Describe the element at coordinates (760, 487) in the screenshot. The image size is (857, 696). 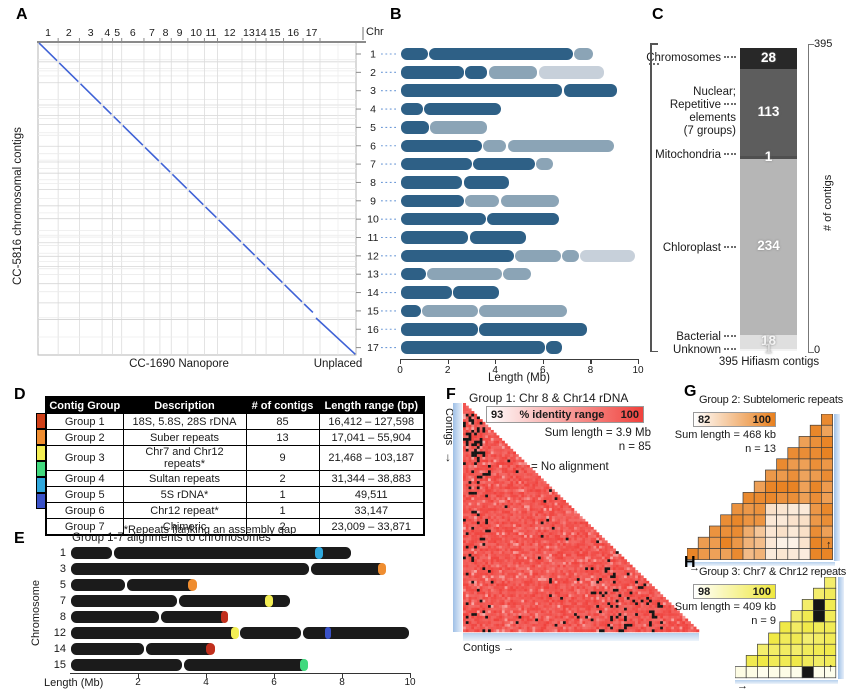
I see `panel-g-heatmap` at that location.